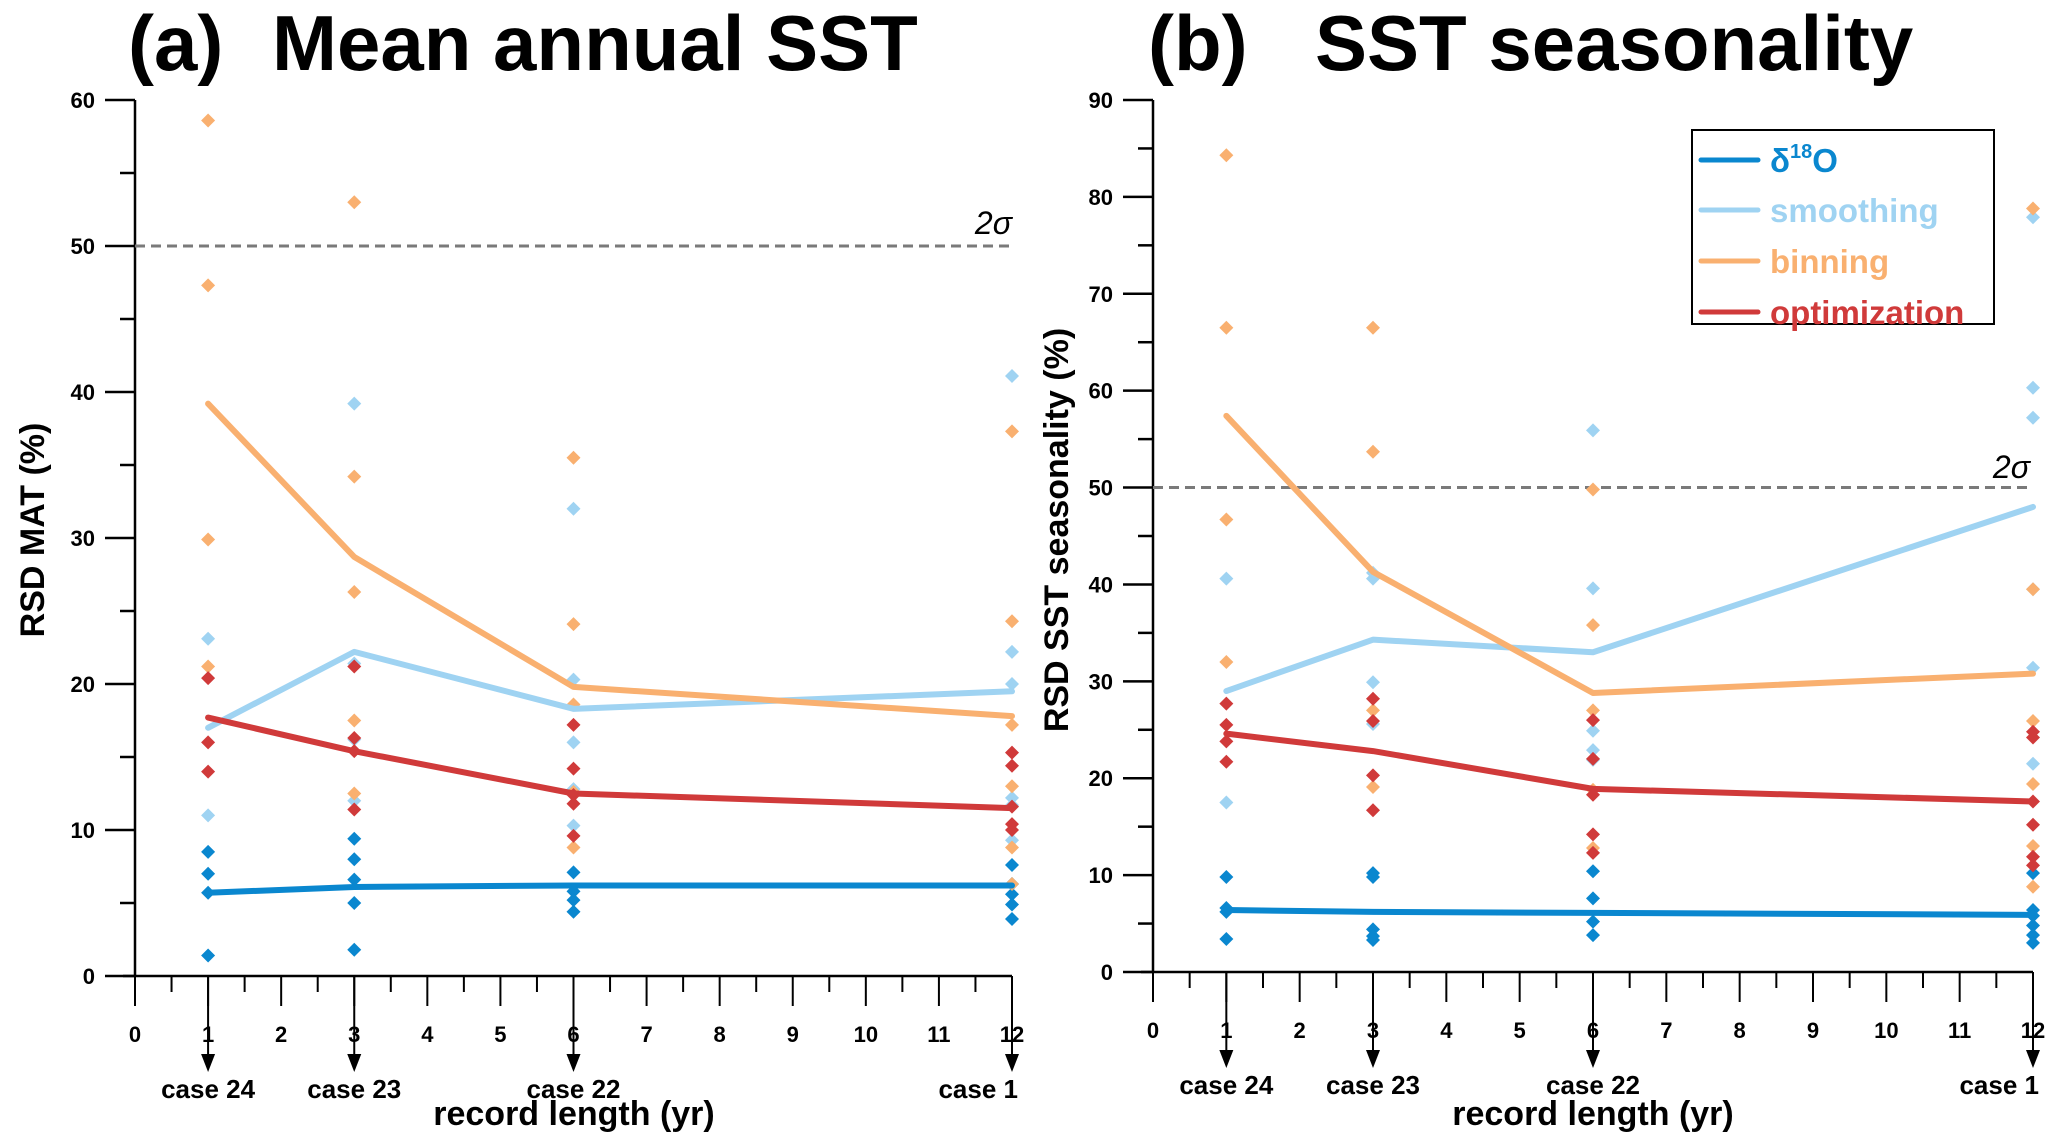 The height and width of the screenshot is (1146, 2067). What do you see at coordinates (573, 1114) in the screenshot?
I see `panel-a-x-axis-label: record length (yr)` at bounding box center [573, 1114].